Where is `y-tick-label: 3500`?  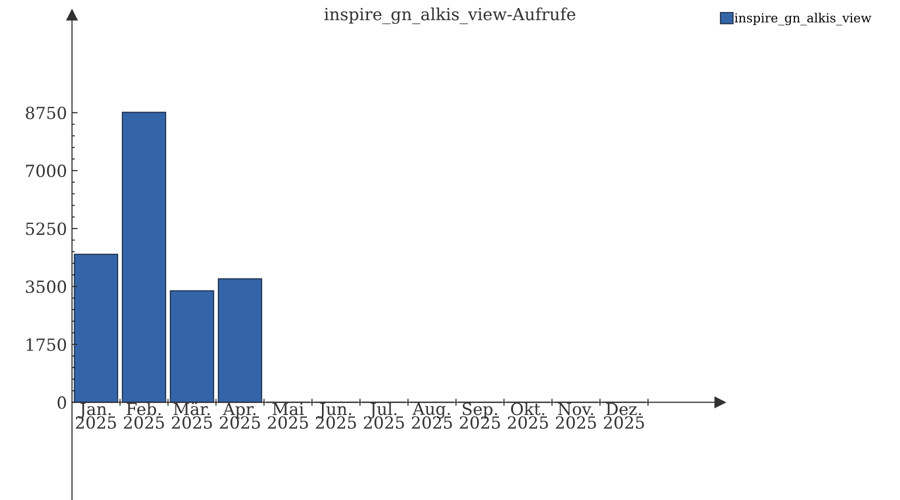 y-tick-label: 3500 is located at coordinates (46, 287).